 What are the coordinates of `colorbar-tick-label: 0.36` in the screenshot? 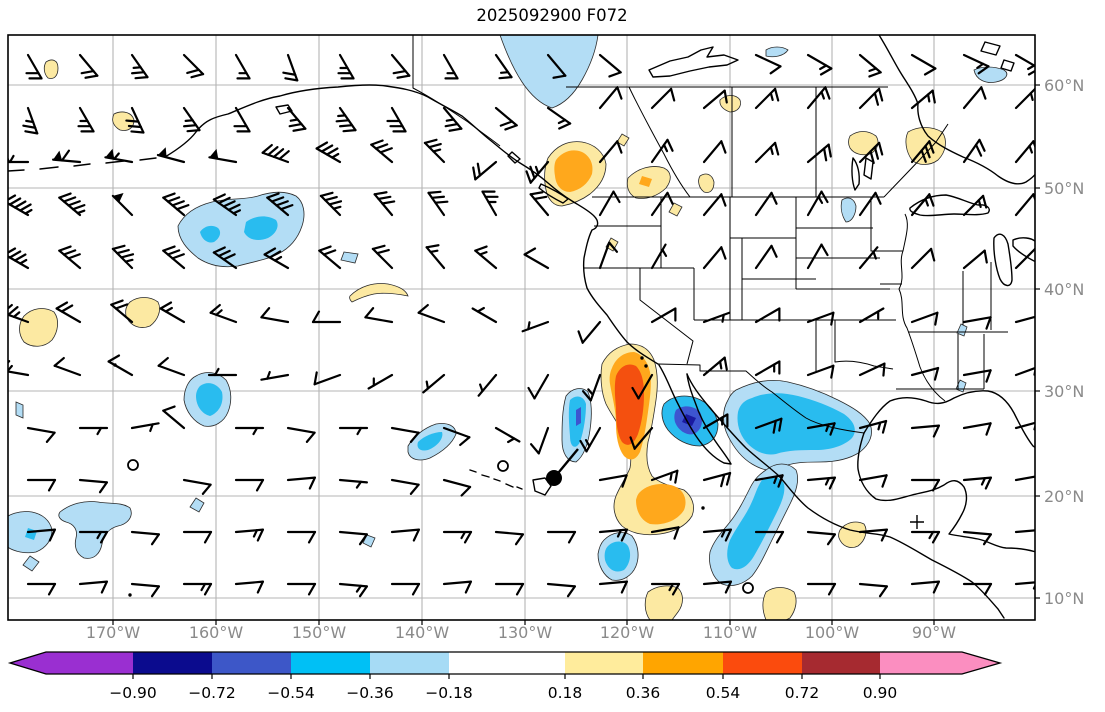 It's located at (643, 693).